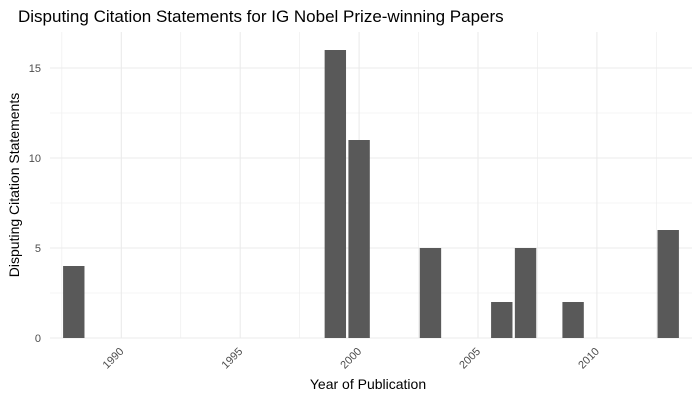 Image resolution: width=700 pixels, height=405 pixels. What do you see at coordinates (114, 359) in the screenshot?
I see `x-tick-label: 1990` at bounding box center [114, 359].